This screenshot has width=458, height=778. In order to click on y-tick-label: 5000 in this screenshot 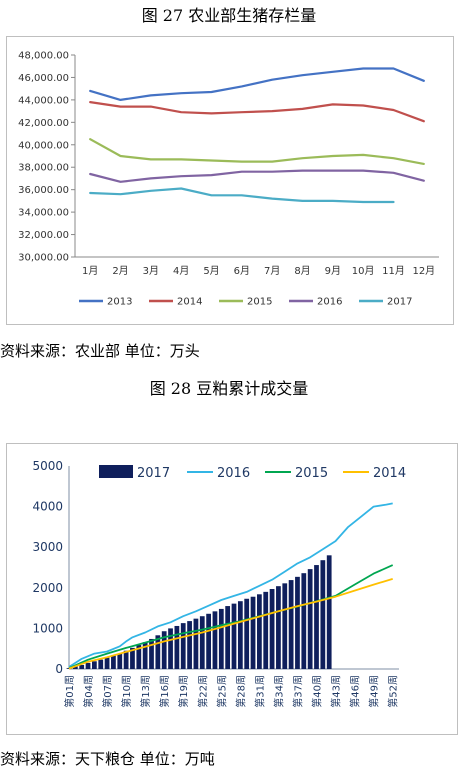, I will do `click(47, 466)`.